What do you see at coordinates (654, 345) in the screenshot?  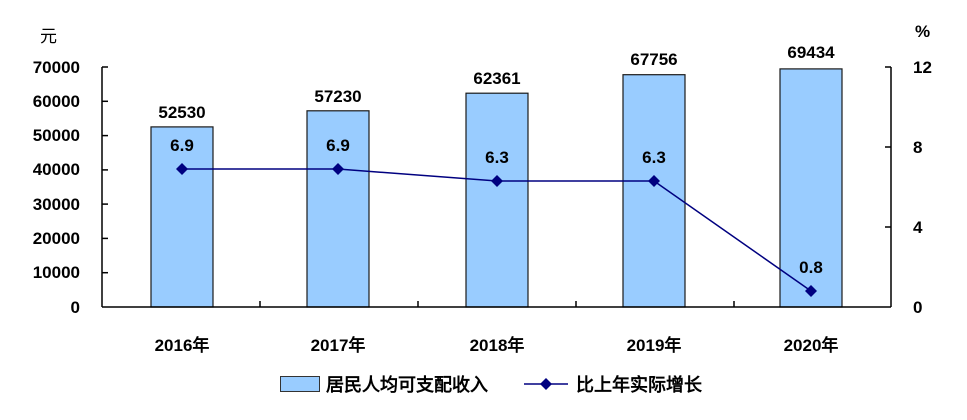 I see `x-category-label: 2019年` at bounding box center [654, 345].